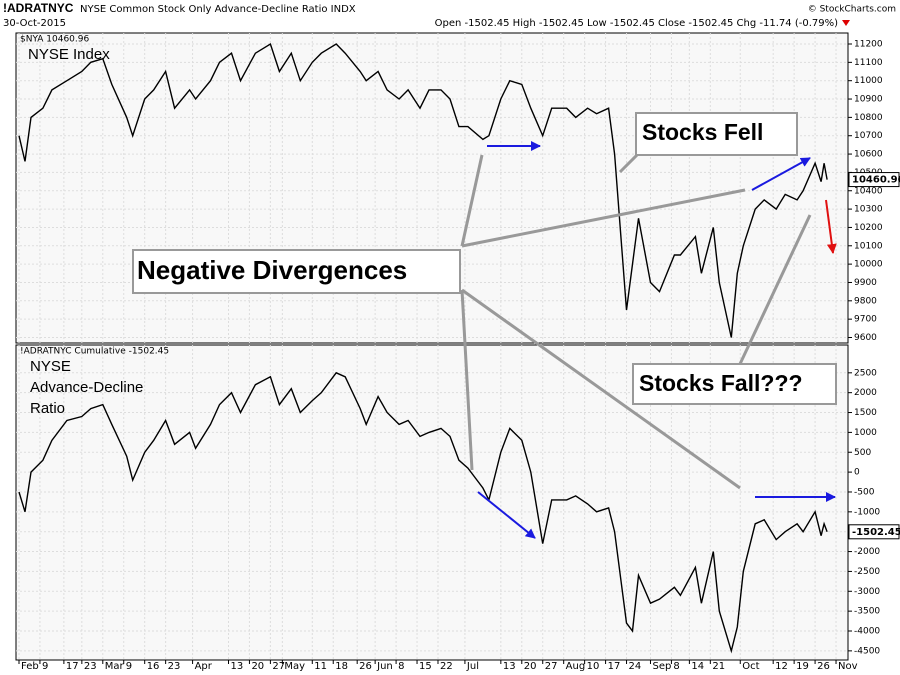 The height and width of the screenshot is (675, 900). I want to click on y-tick-label: -4500, so click(867, 651).